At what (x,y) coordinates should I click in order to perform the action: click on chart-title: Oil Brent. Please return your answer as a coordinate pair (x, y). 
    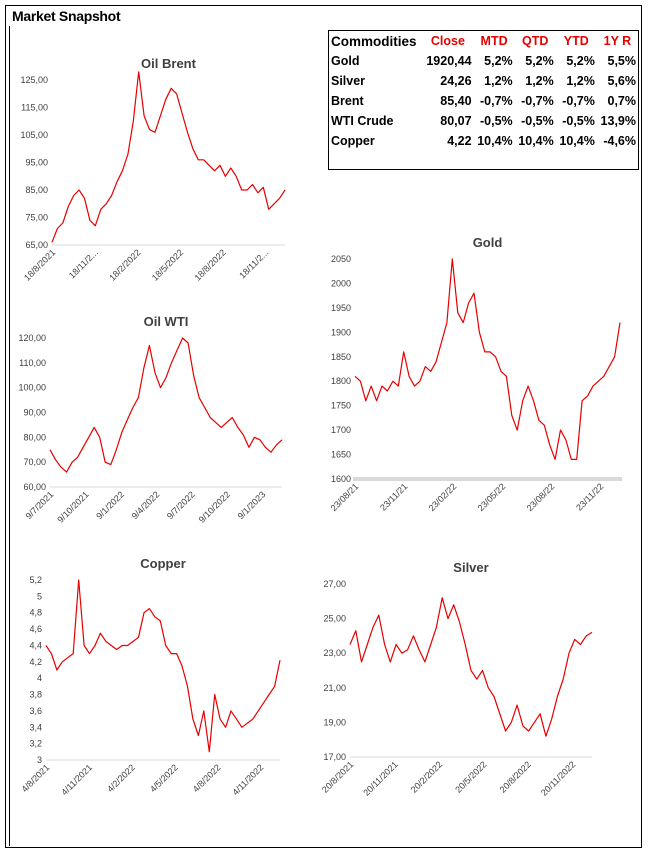
    Looking at the image, I should click on (169, 63).